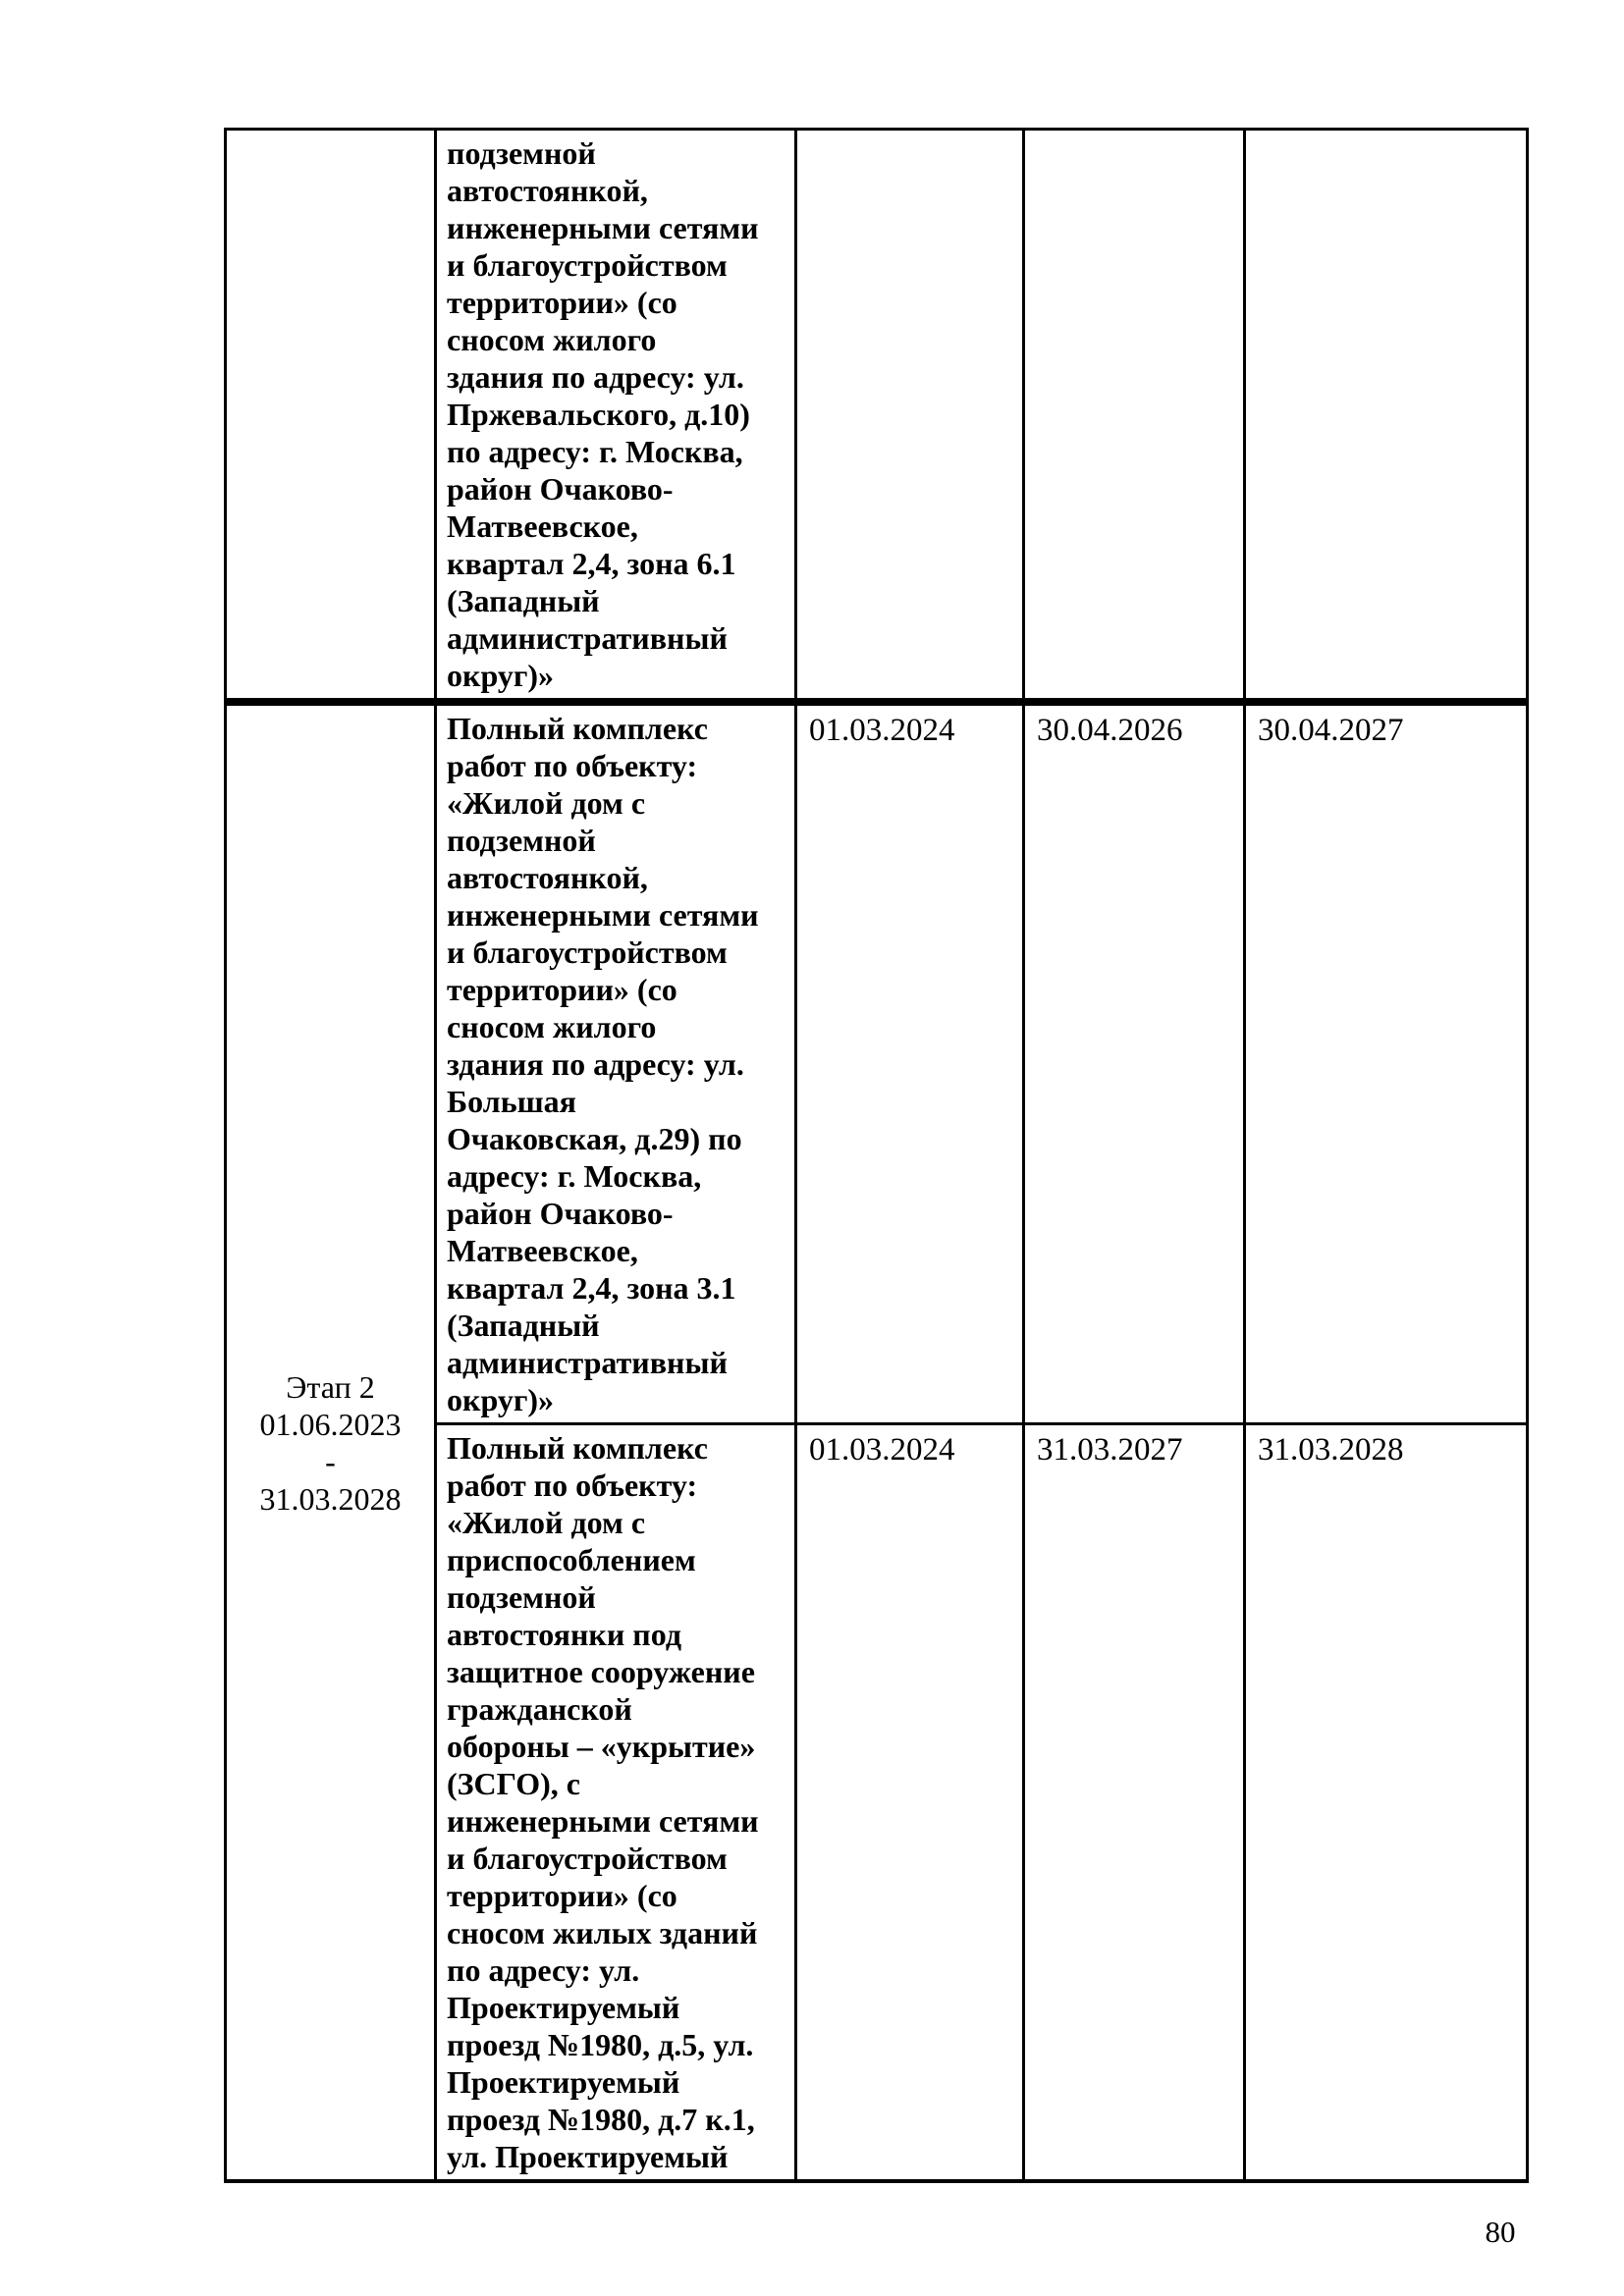 The height and width of the screenshot is (2296, 1624). Describe the element at coordinates (330, 417) in the screenshot. I see `stage-cell-empty` at that location.